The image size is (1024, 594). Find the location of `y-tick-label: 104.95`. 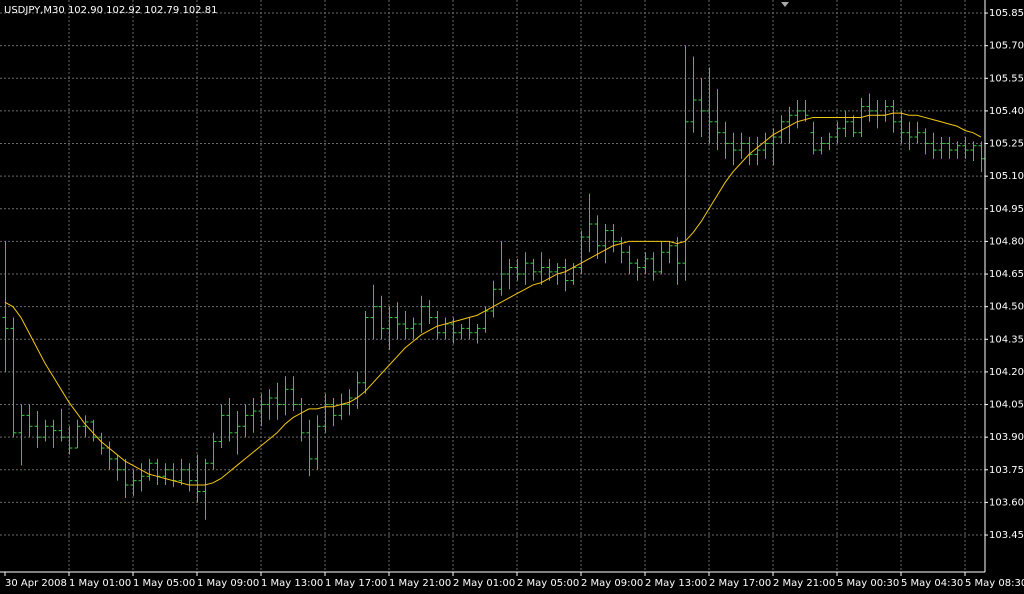

y-tick-label: 104.95 is located at coordinates (1006, 209).